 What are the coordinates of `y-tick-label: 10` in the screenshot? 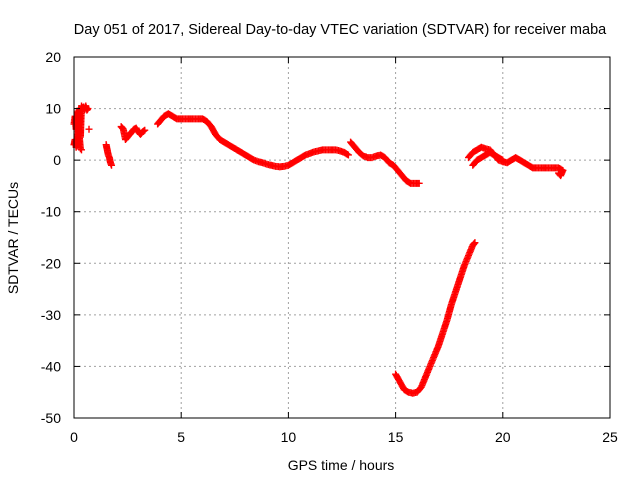 It's located at (53, 109).